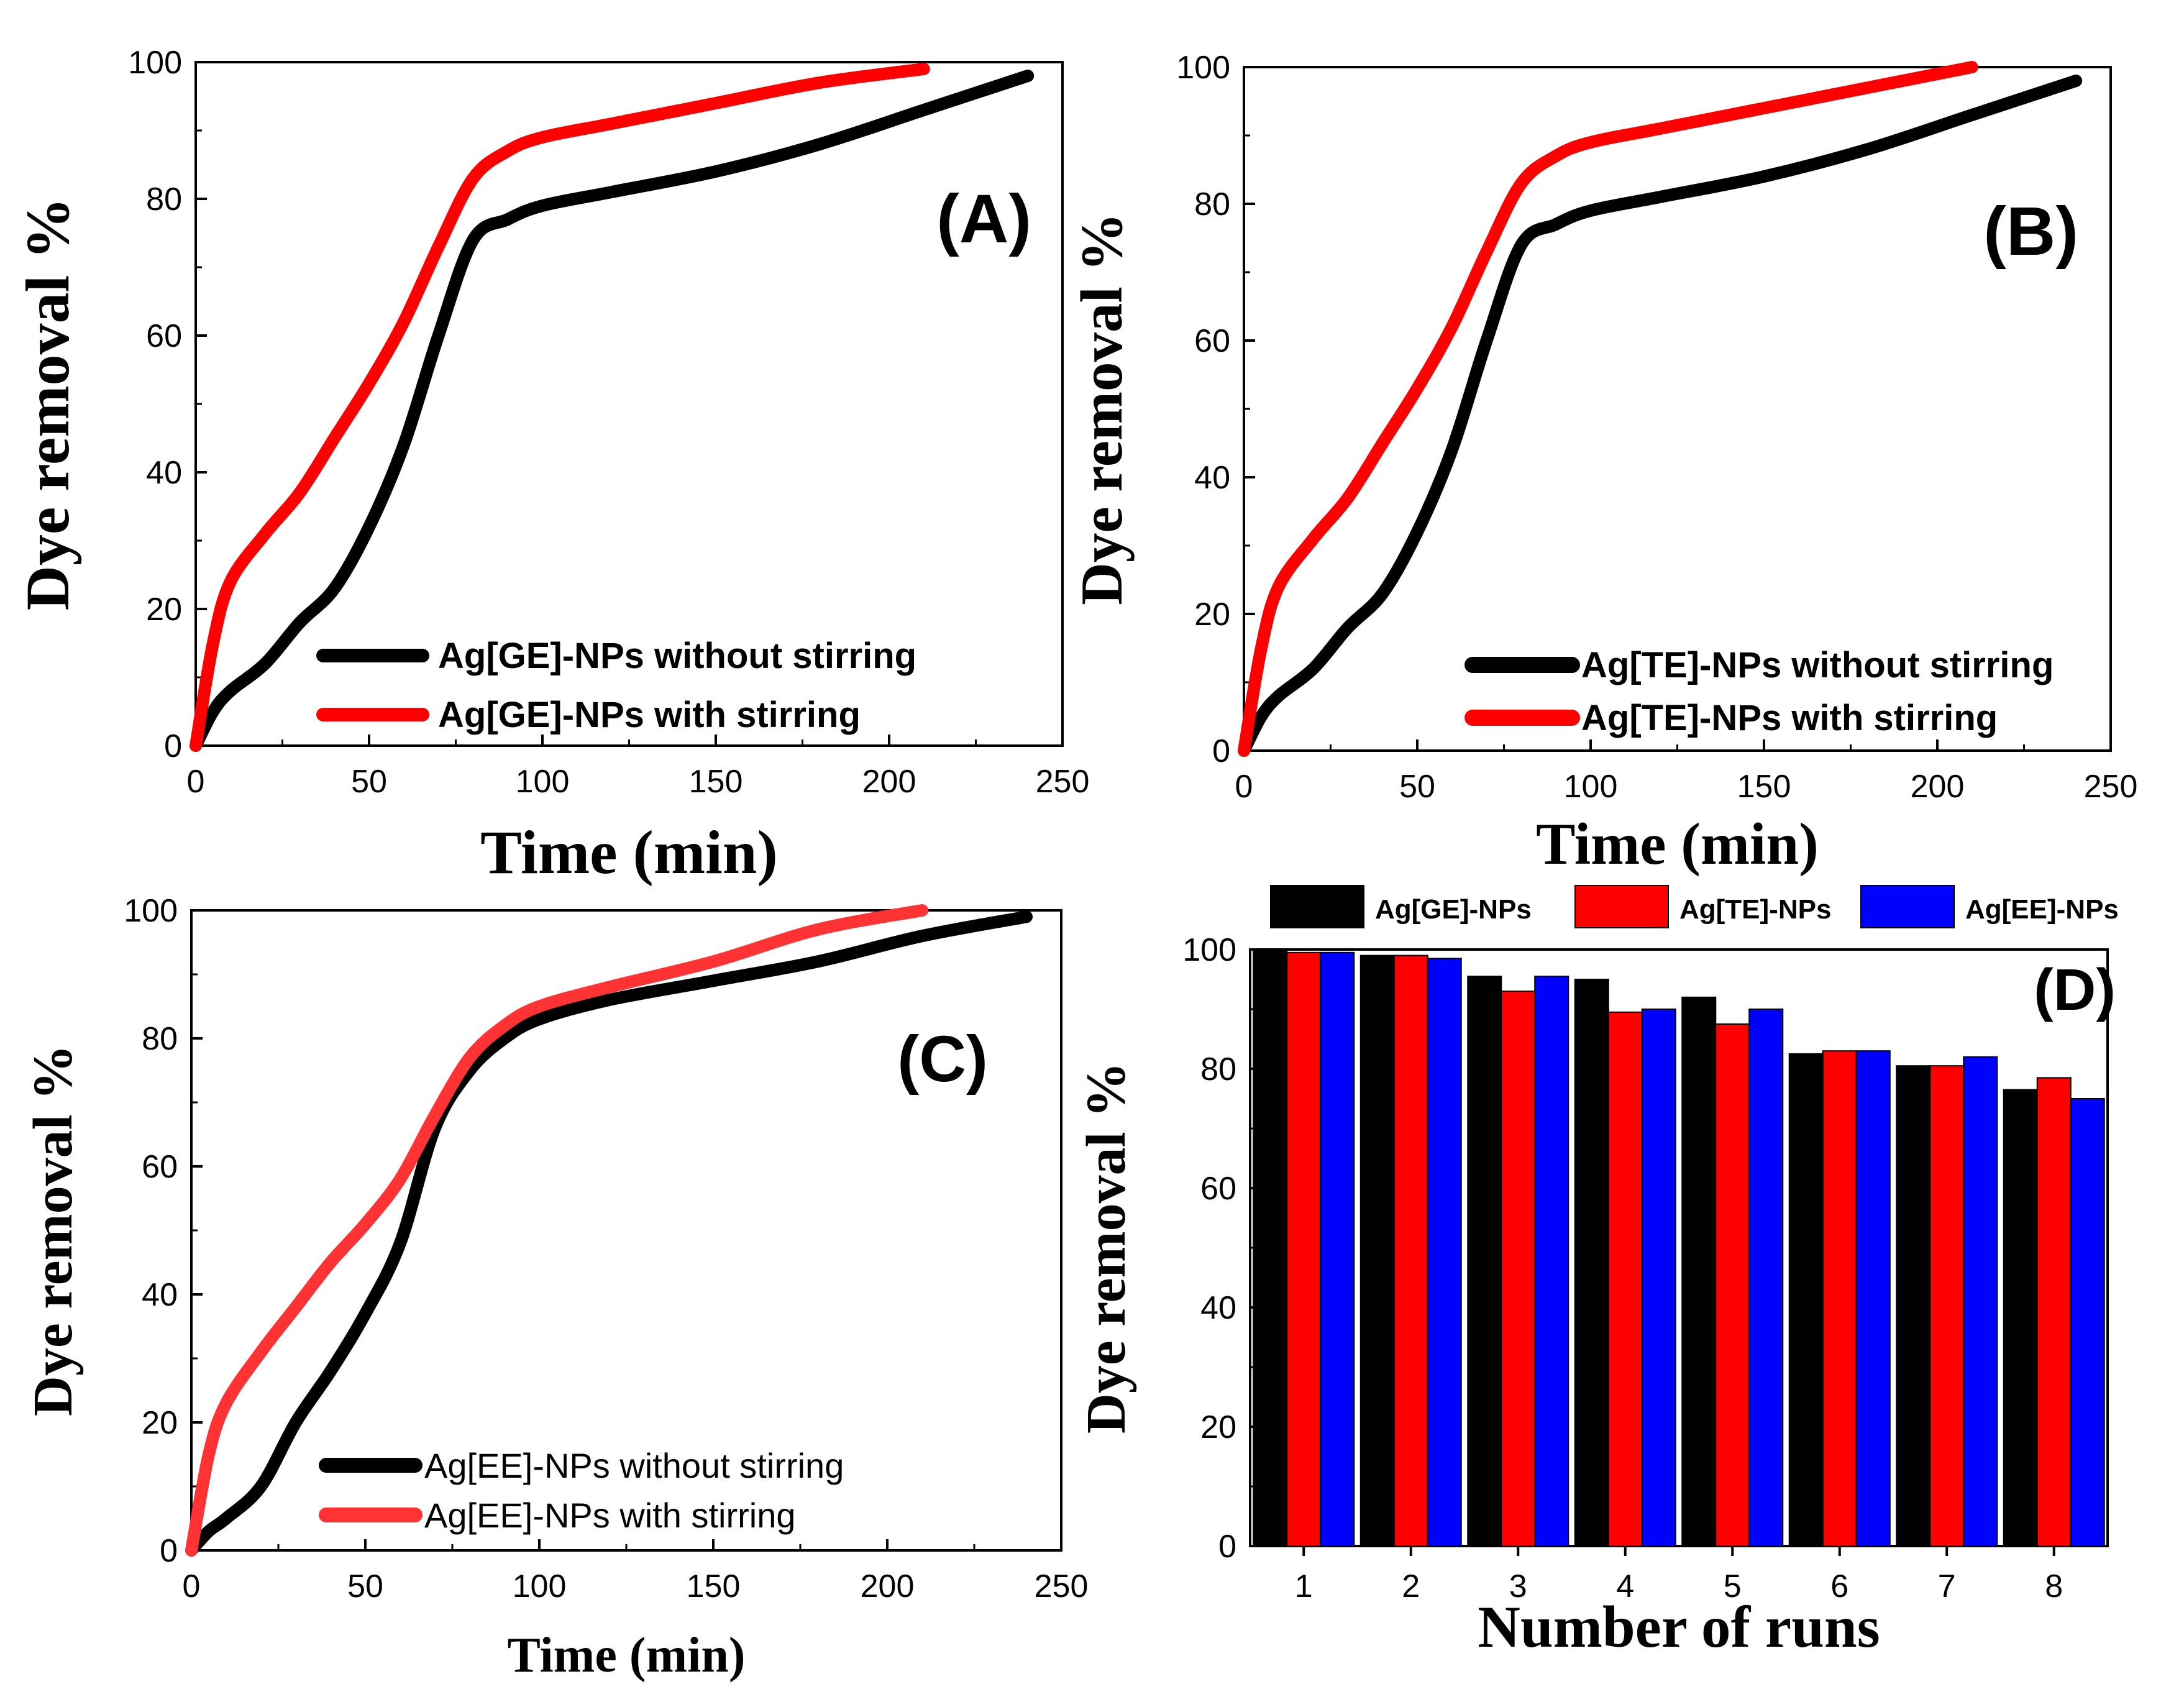 The width and height of the screenshot is (2184, 1707). I want to click on x-tick-label: 1, so click(1304, 1586).